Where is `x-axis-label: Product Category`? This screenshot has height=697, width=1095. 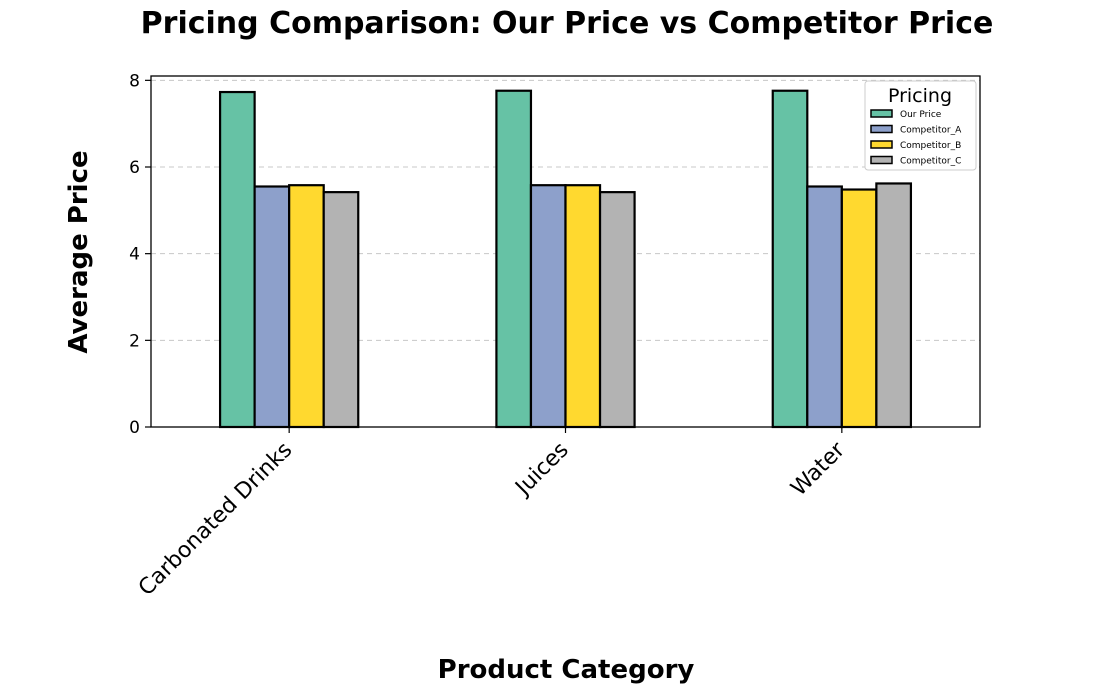
x-axis-label: Product Category is located at coordinates (566, 670).